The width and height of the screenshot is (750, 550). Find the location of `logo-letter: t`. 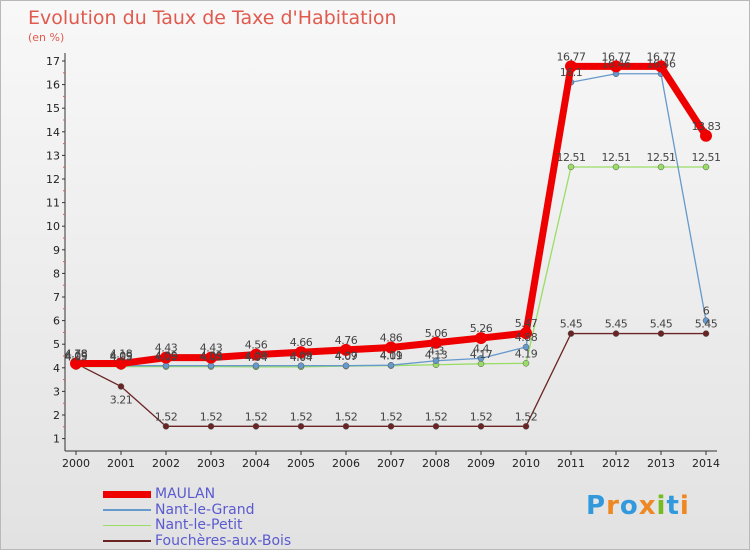

logo-letter: t is located at coordinates (673, 506).